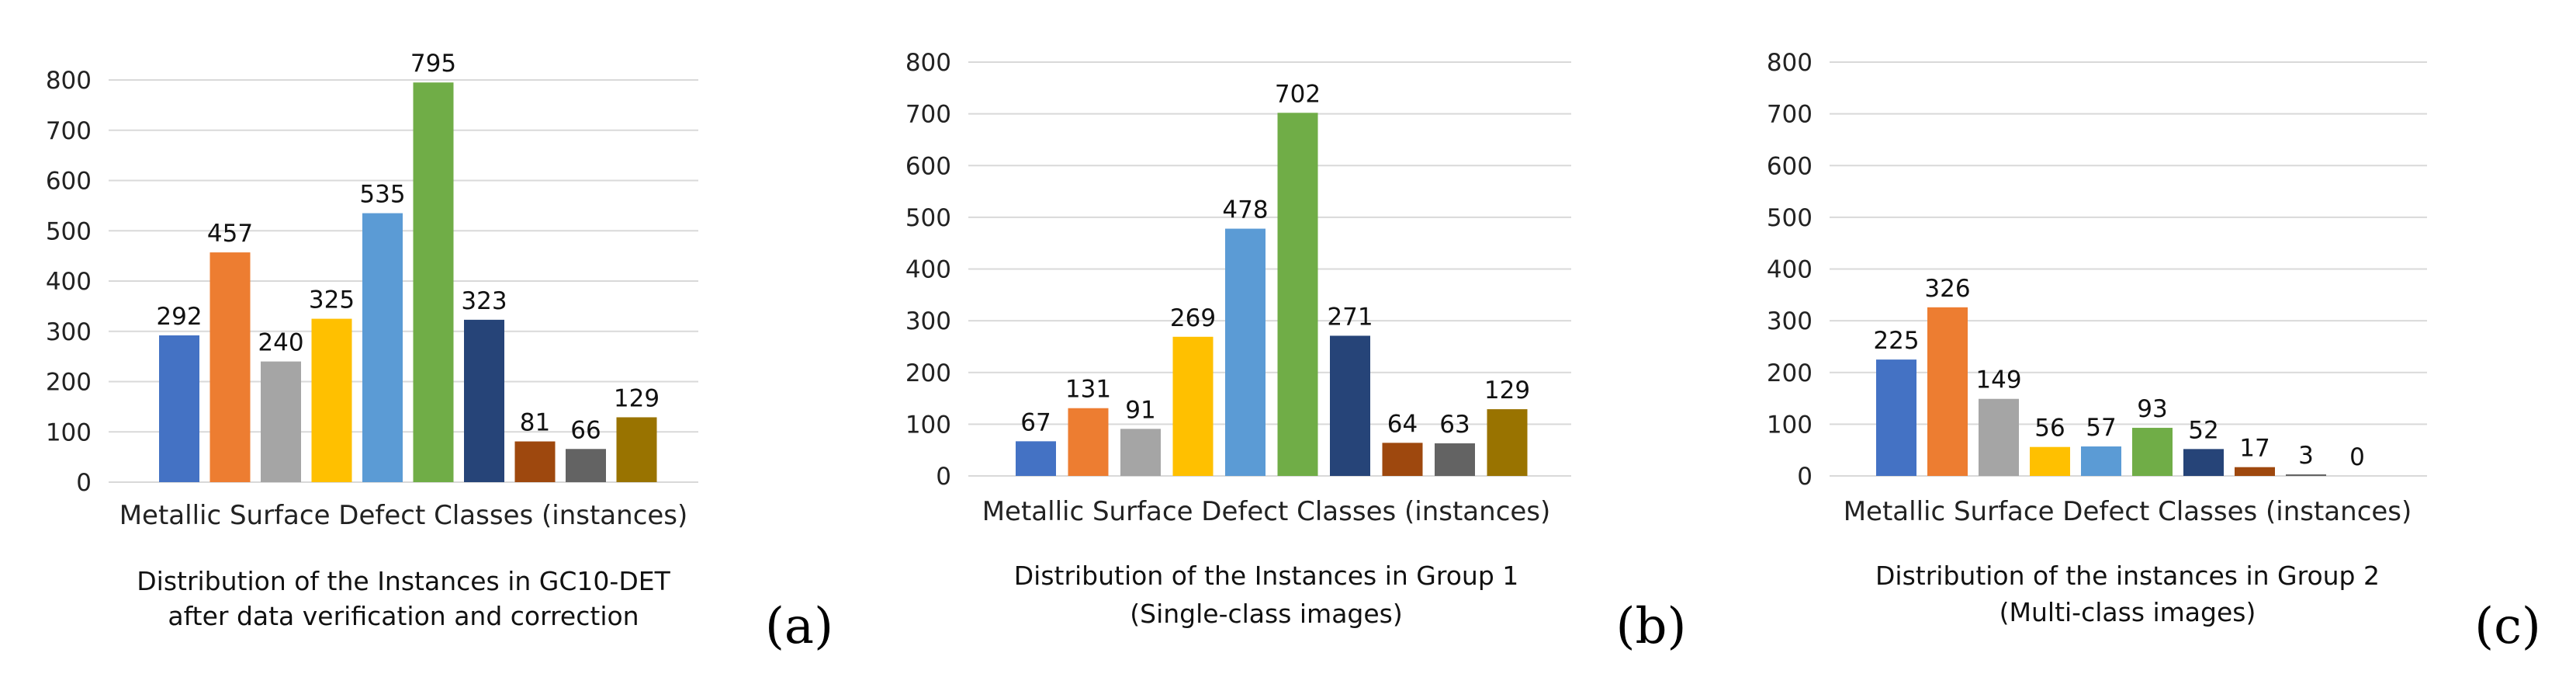 The image size is (2576, 691). What do you see at coordinates (1998, 380) in the screenshot?
I see `data-label: 149` at bounding box center [1998, 380].